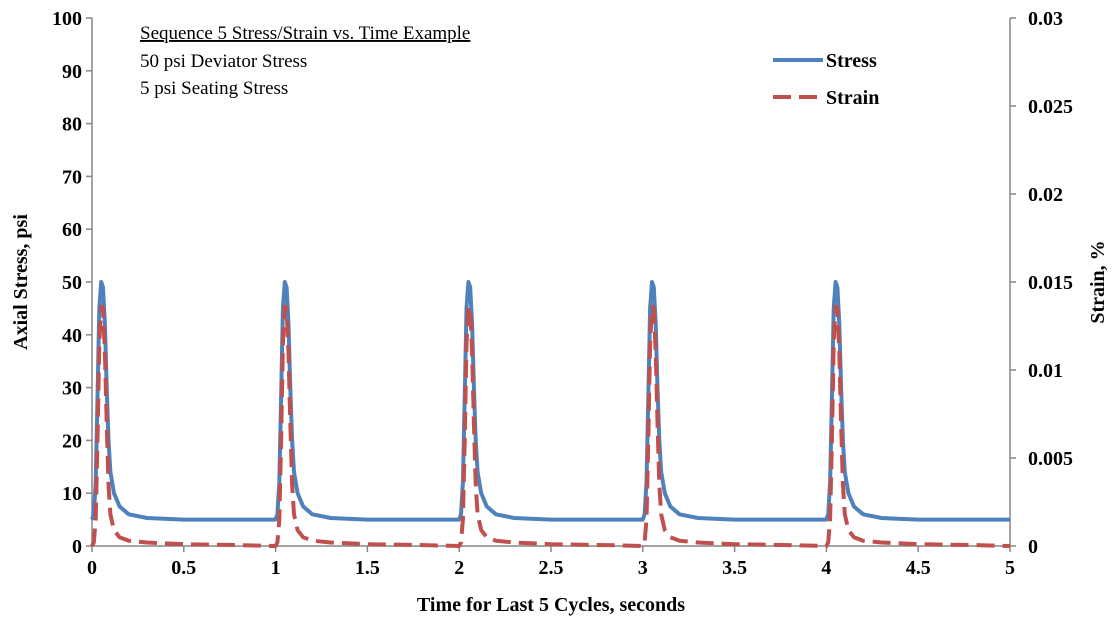  I want to click on y-tick-label: 40, so click(72, 336).